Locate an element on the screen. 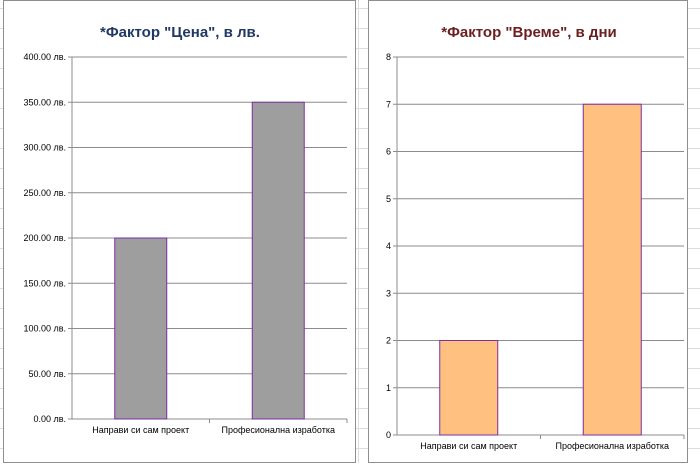 Image resolution: width=700 pixels, height=464 pixels. y-tick-label: 1 is located at coordinates (388, 388).